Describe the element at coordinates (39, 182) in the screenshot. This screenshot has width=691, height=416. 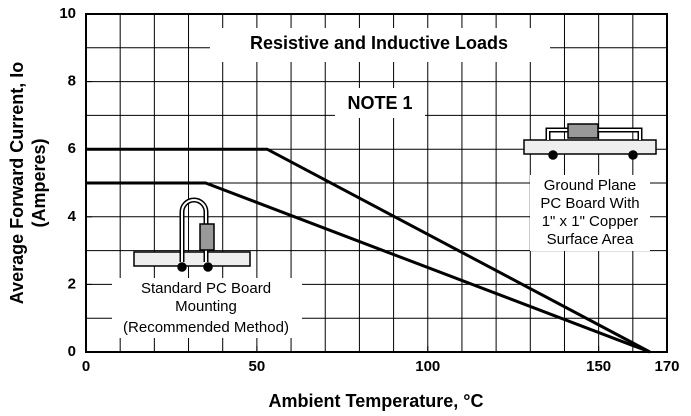
I see `y-axis-label: (Amperes)` at that location.